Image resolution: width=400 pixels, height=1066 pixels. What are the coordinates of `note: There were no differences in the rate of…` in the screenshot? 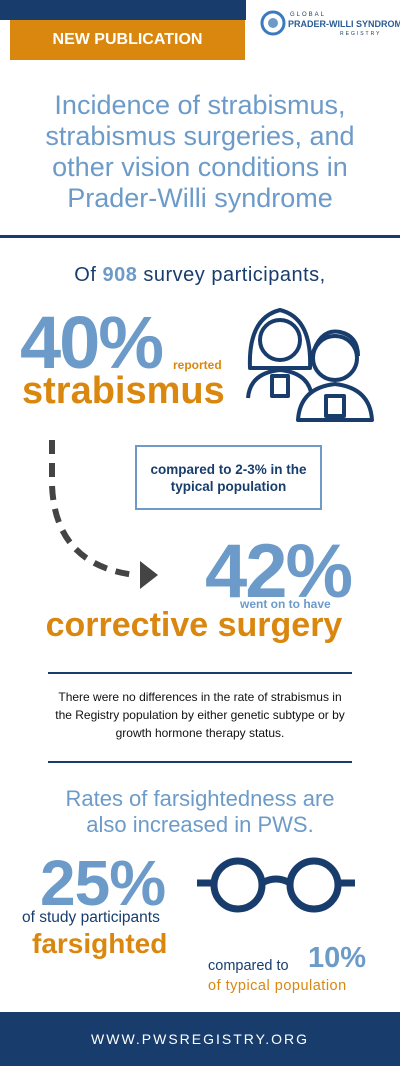 It's located at (200, 715).